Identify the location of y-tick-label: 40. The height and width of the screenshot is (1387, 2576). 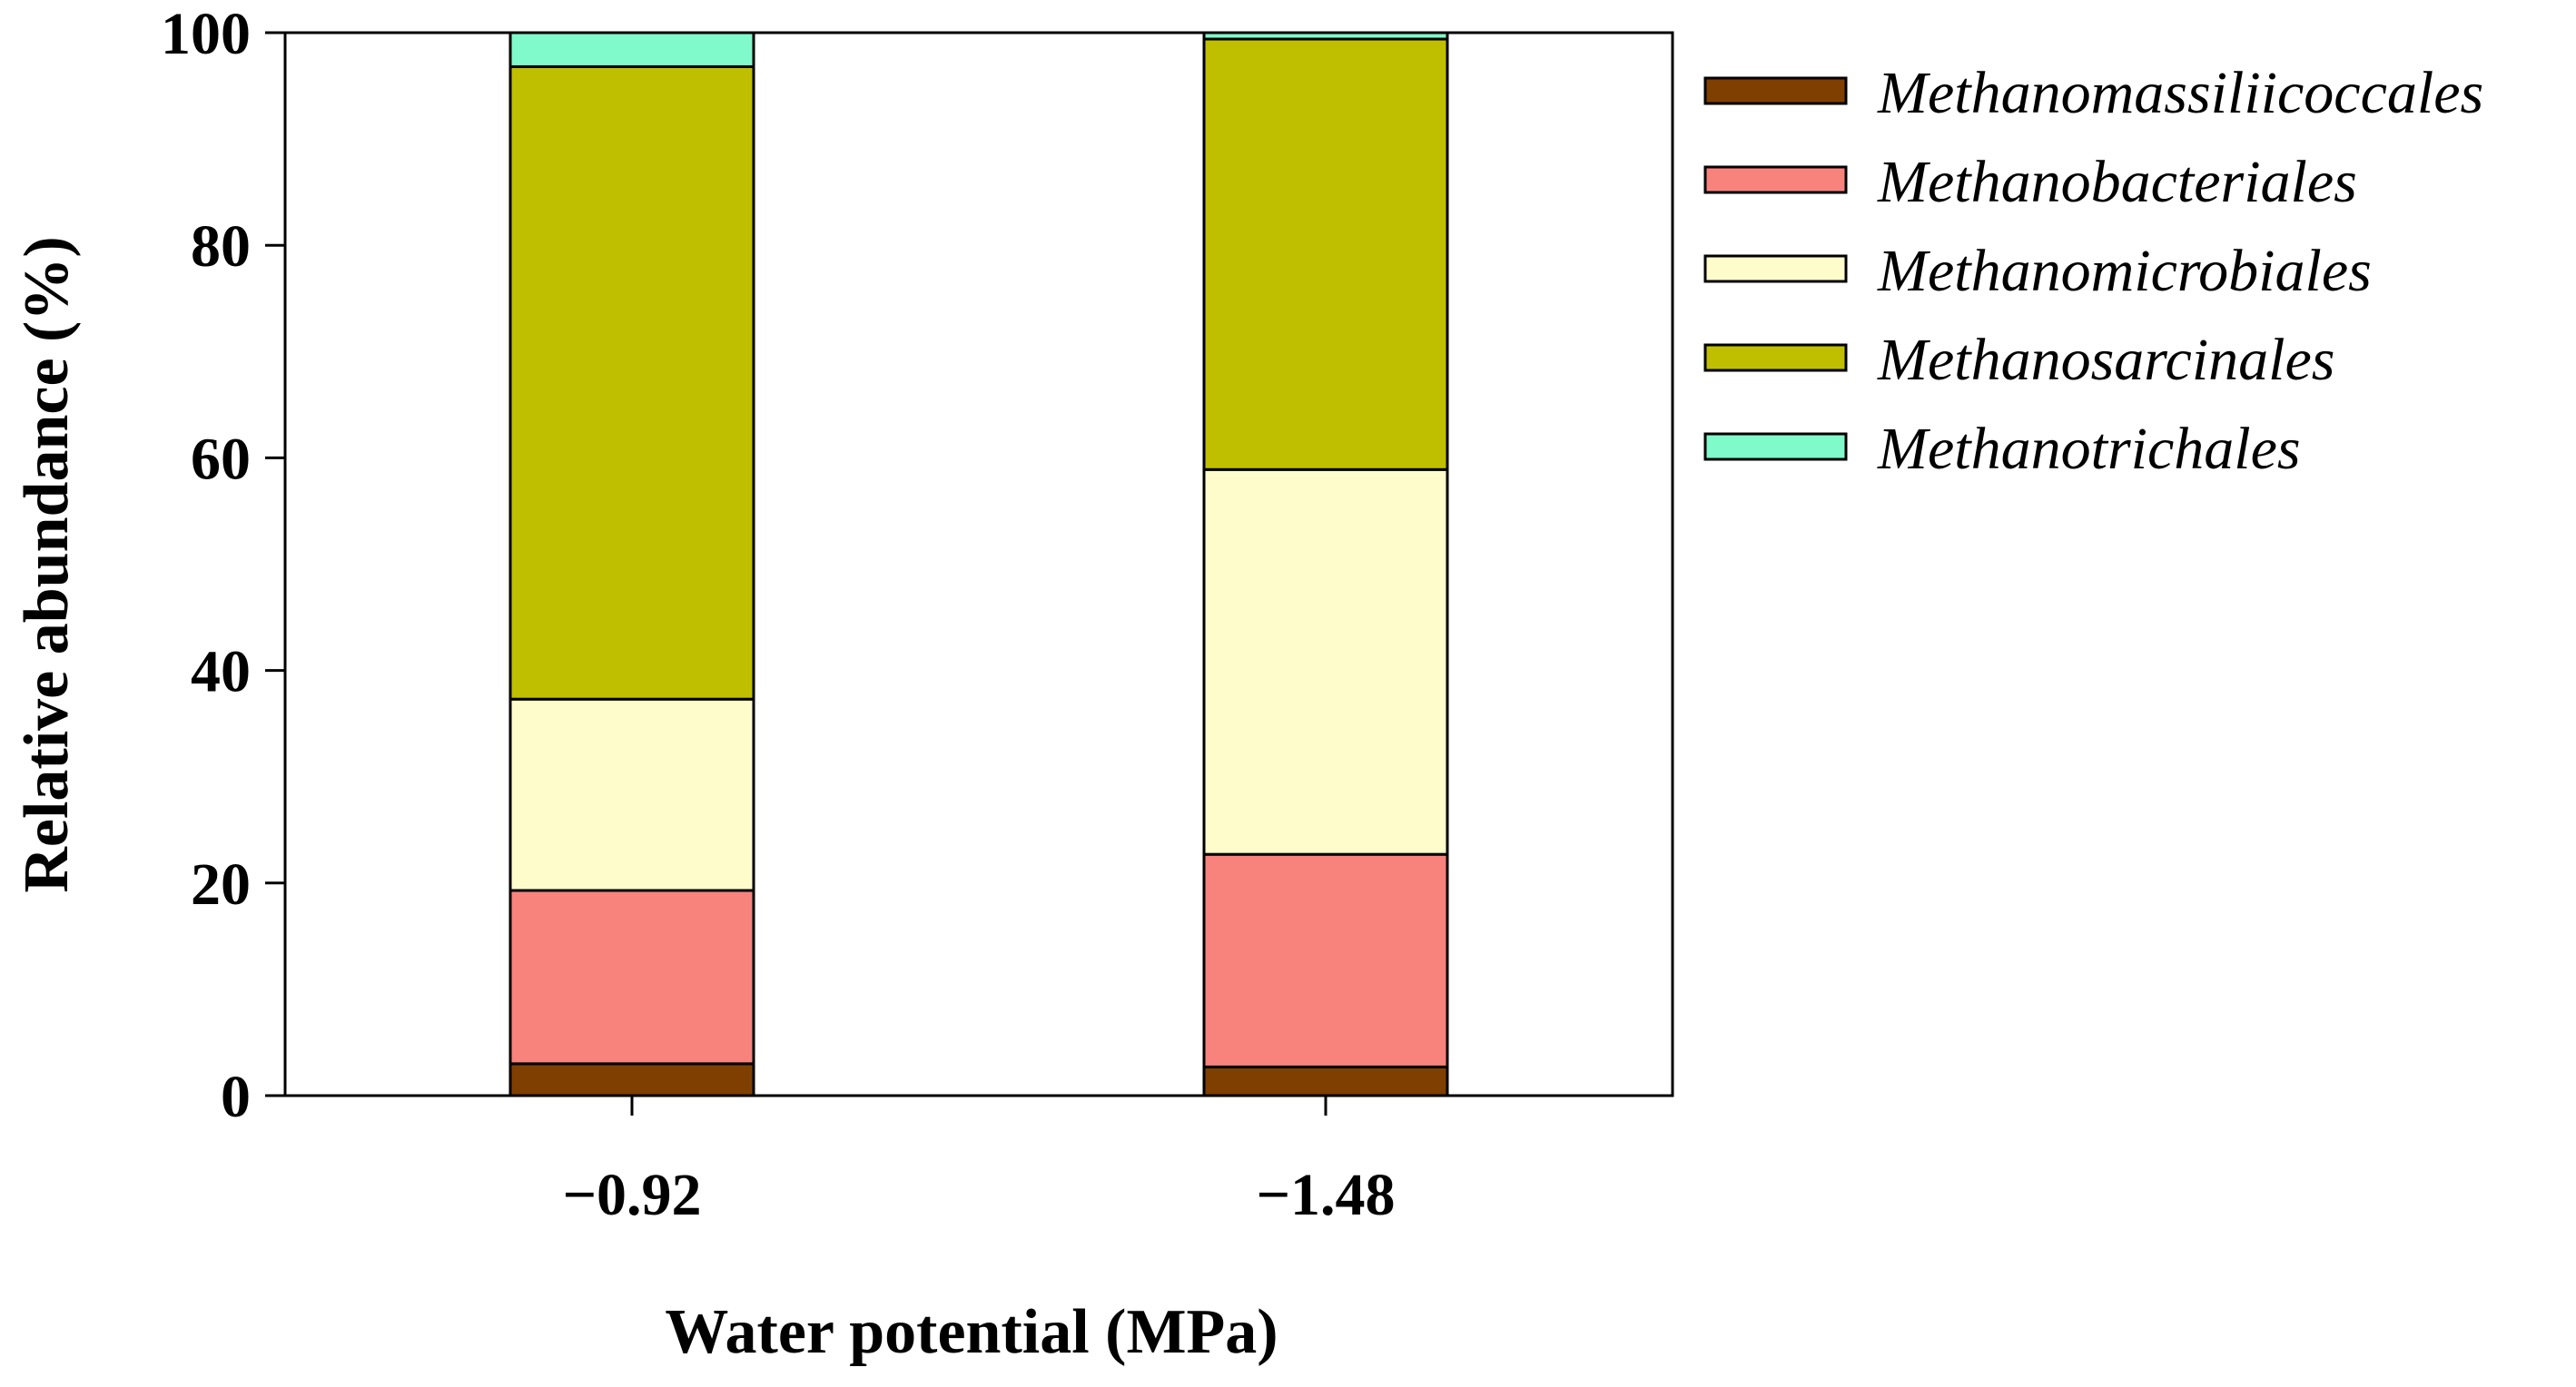
(221, 672).